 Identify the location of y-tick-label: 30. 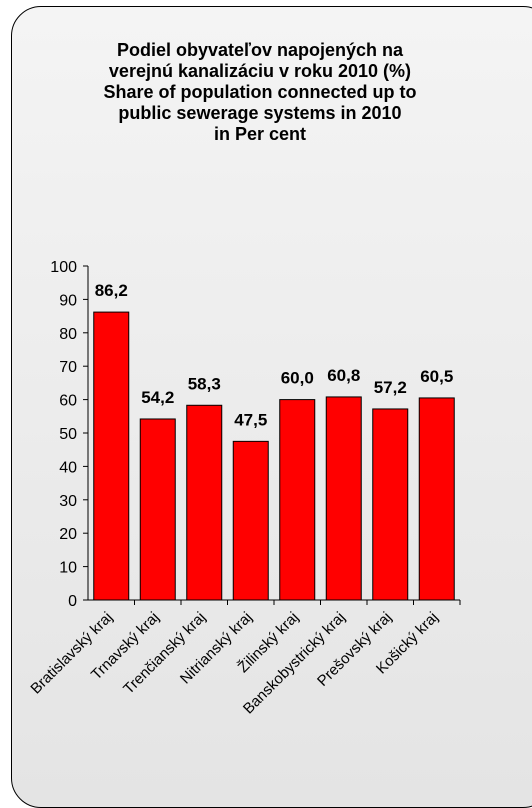
(68, 501).